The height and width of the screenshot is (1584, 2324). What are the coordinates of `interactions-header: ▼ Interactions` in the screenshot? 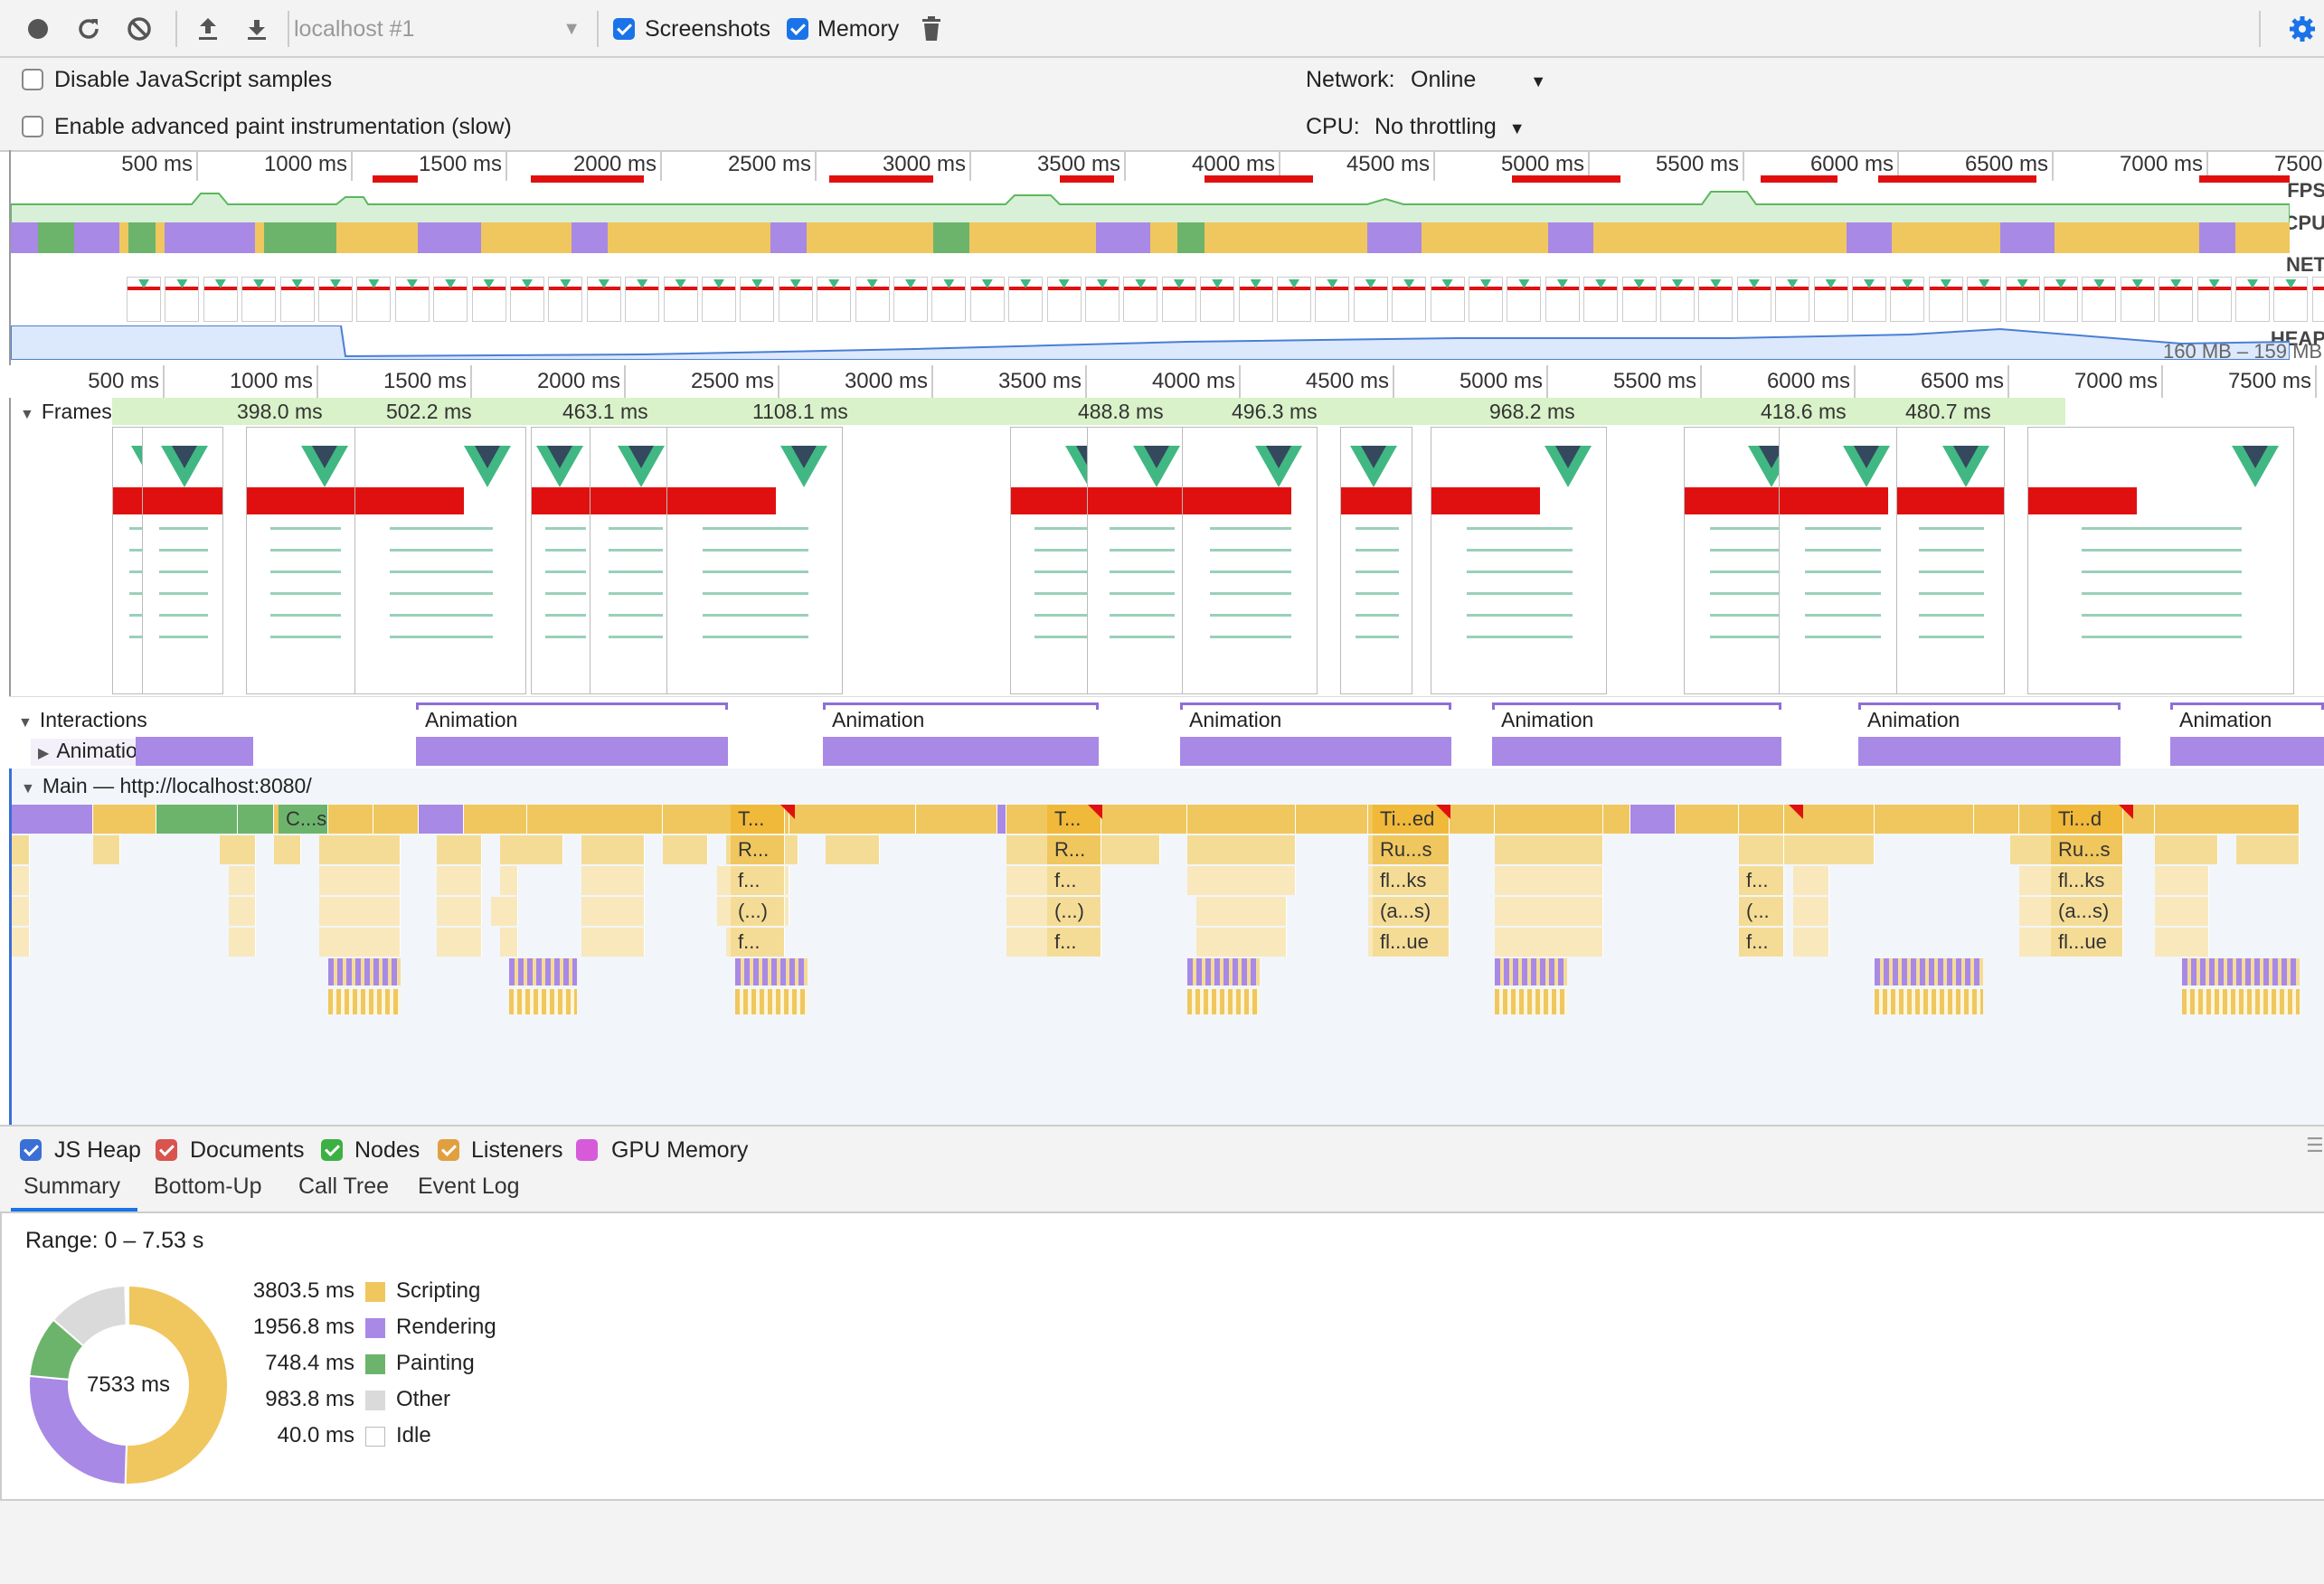 It's located at (83, 720).